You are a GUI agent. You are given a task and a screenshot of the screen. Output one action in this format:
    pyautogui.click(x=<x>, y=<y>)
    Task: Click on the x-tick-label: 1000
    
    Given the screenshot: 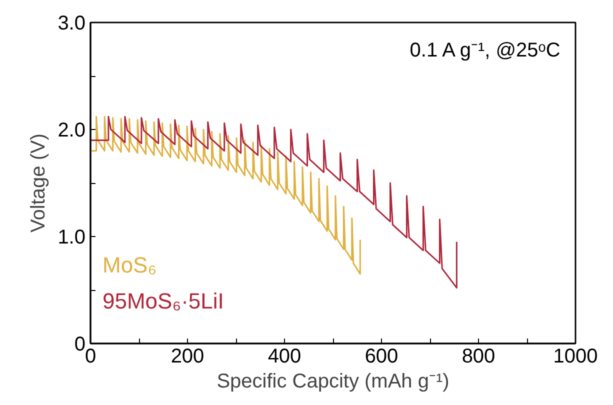 What is the action you would take?
    pyautogui.click(x=575, y=357)
    